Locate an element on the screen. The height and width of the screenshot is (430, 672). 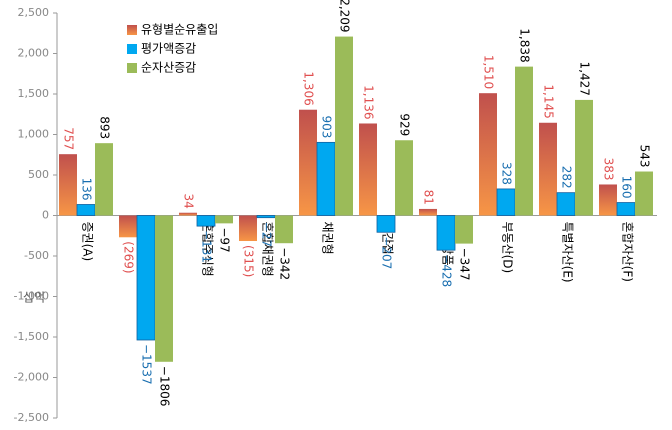
x-tick-label: 채권형 is located at coordinates (328, 238).